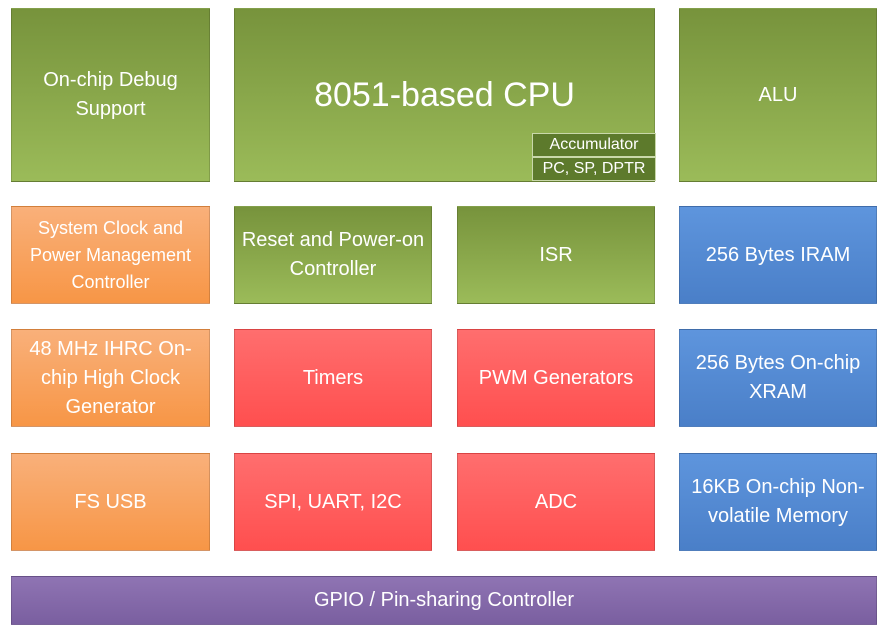 The image size is (882, 629). I want to click on block-label: 256 Bytes IRAM, so click(778, 254).